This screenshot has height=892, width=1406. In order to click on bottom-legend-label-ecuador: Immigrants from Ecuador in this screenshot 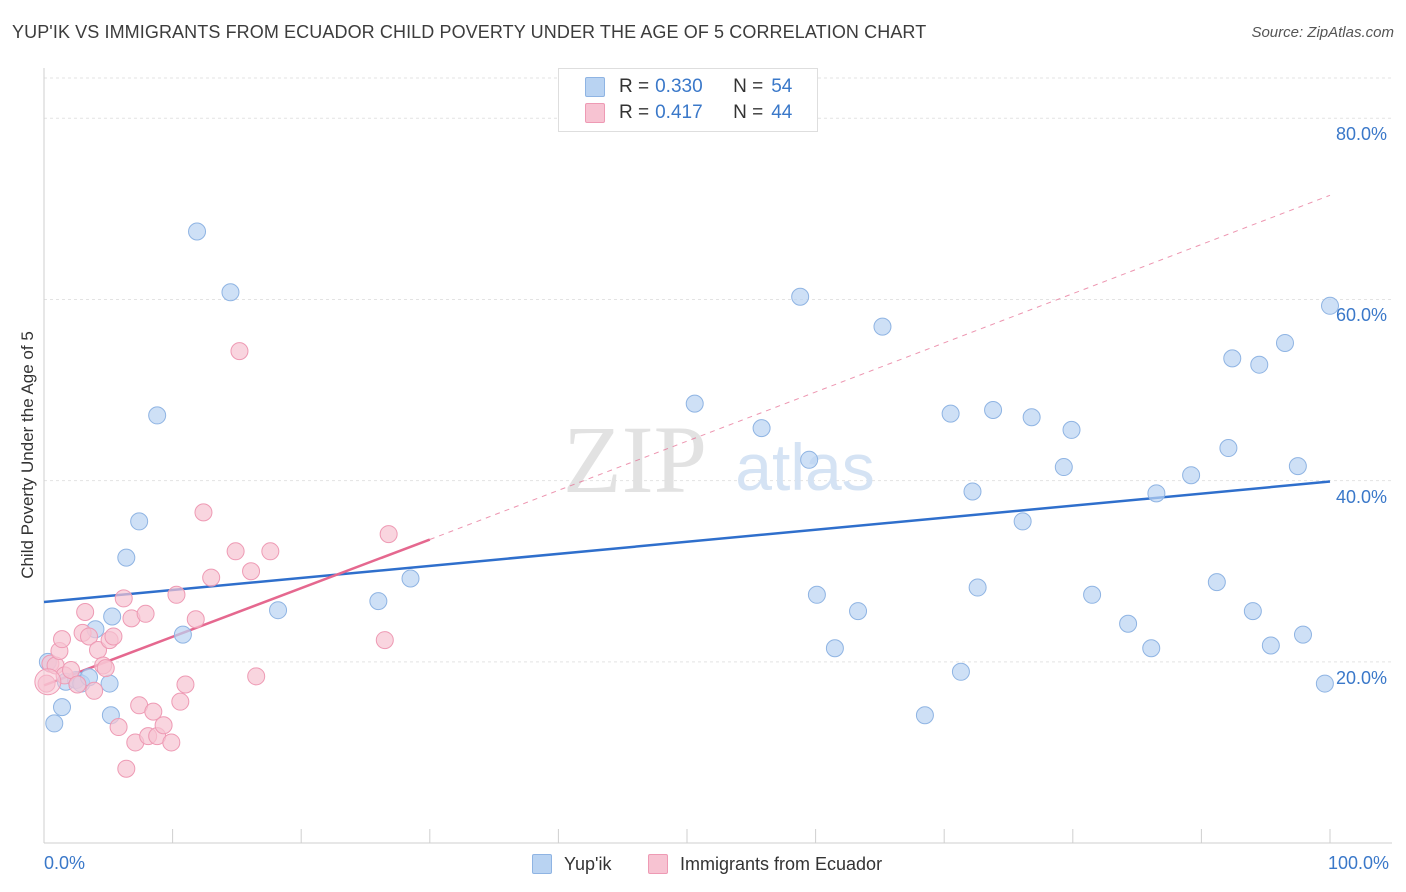, I will do `click(781, 863)`.